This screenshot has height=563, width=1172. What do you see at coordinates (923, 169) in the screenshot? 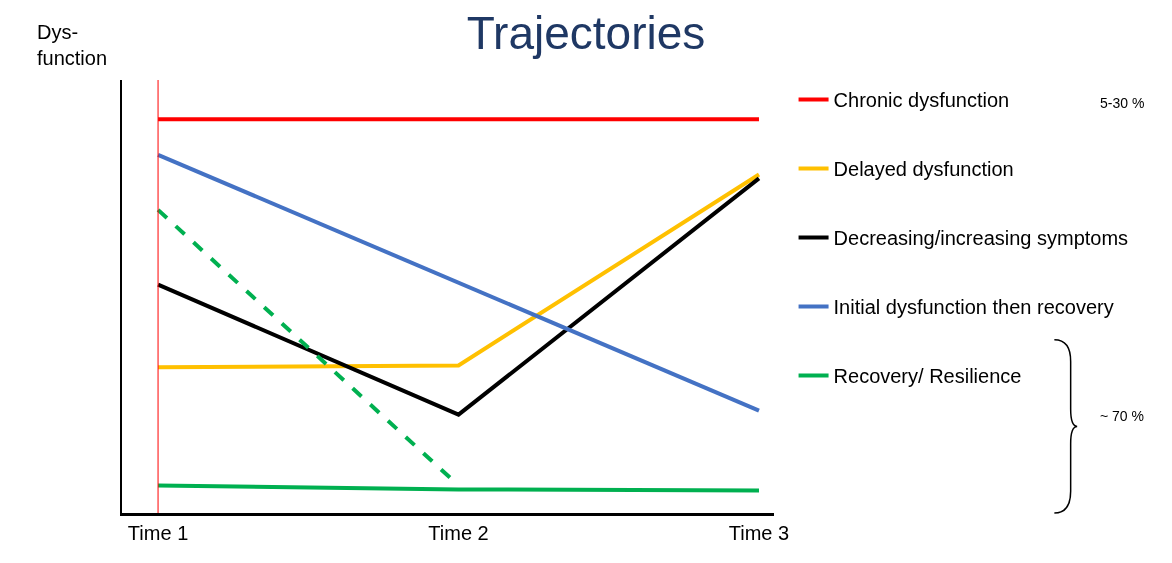
I see `legend-label: Delayed dysfunction` at bounding box center [923, 169].